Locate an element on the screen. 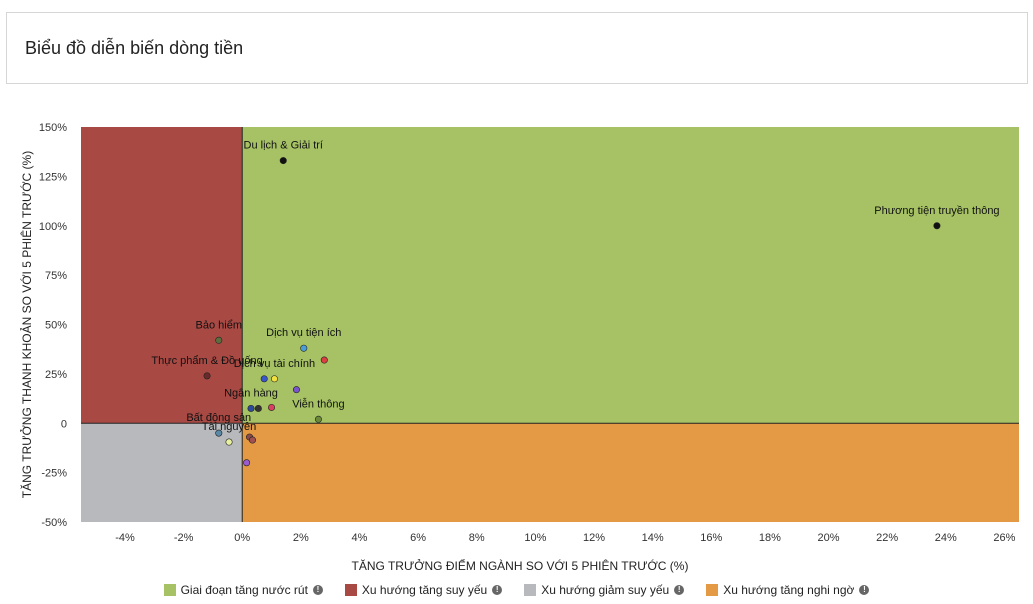 The width and height of the screenshot is (1033, 604). point-label: Thực phẩm & Đồ uống is located at coordinates (206, 361).